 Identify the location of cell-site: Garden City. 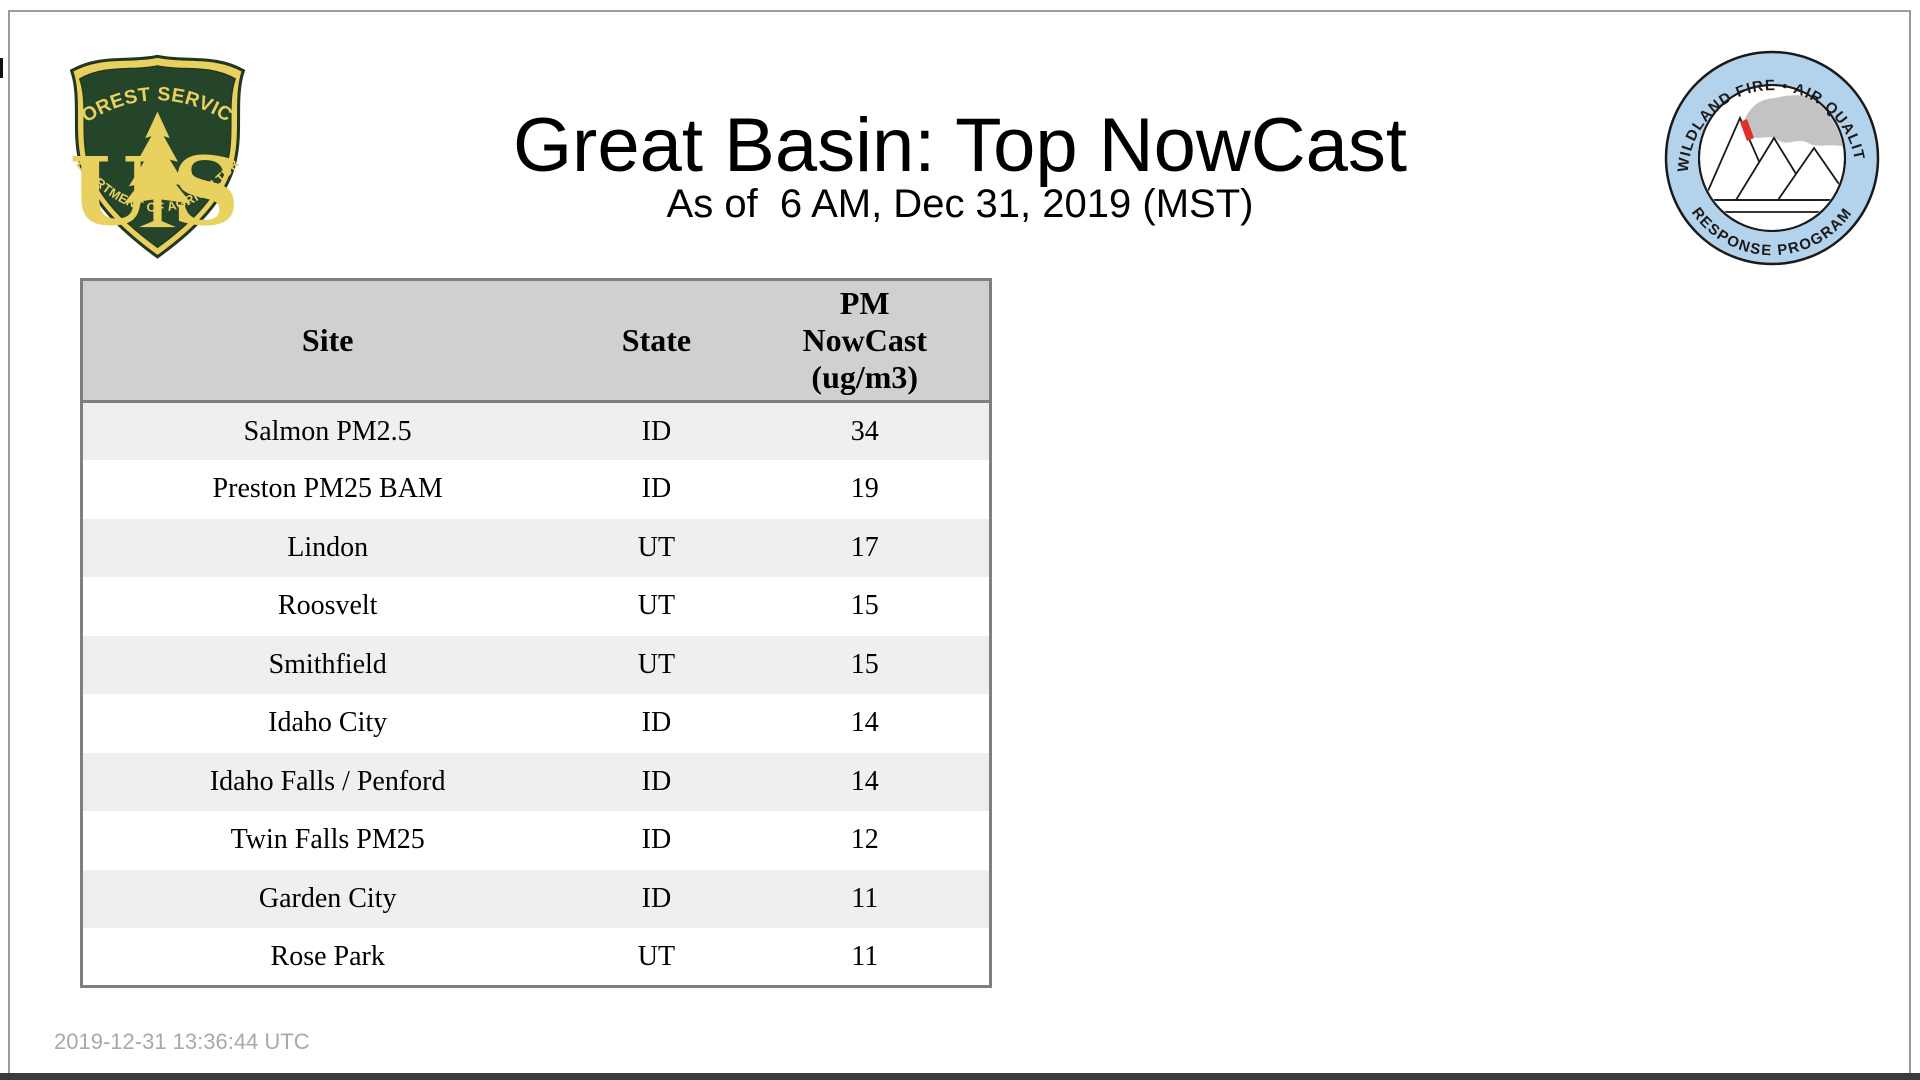
(327, 898).